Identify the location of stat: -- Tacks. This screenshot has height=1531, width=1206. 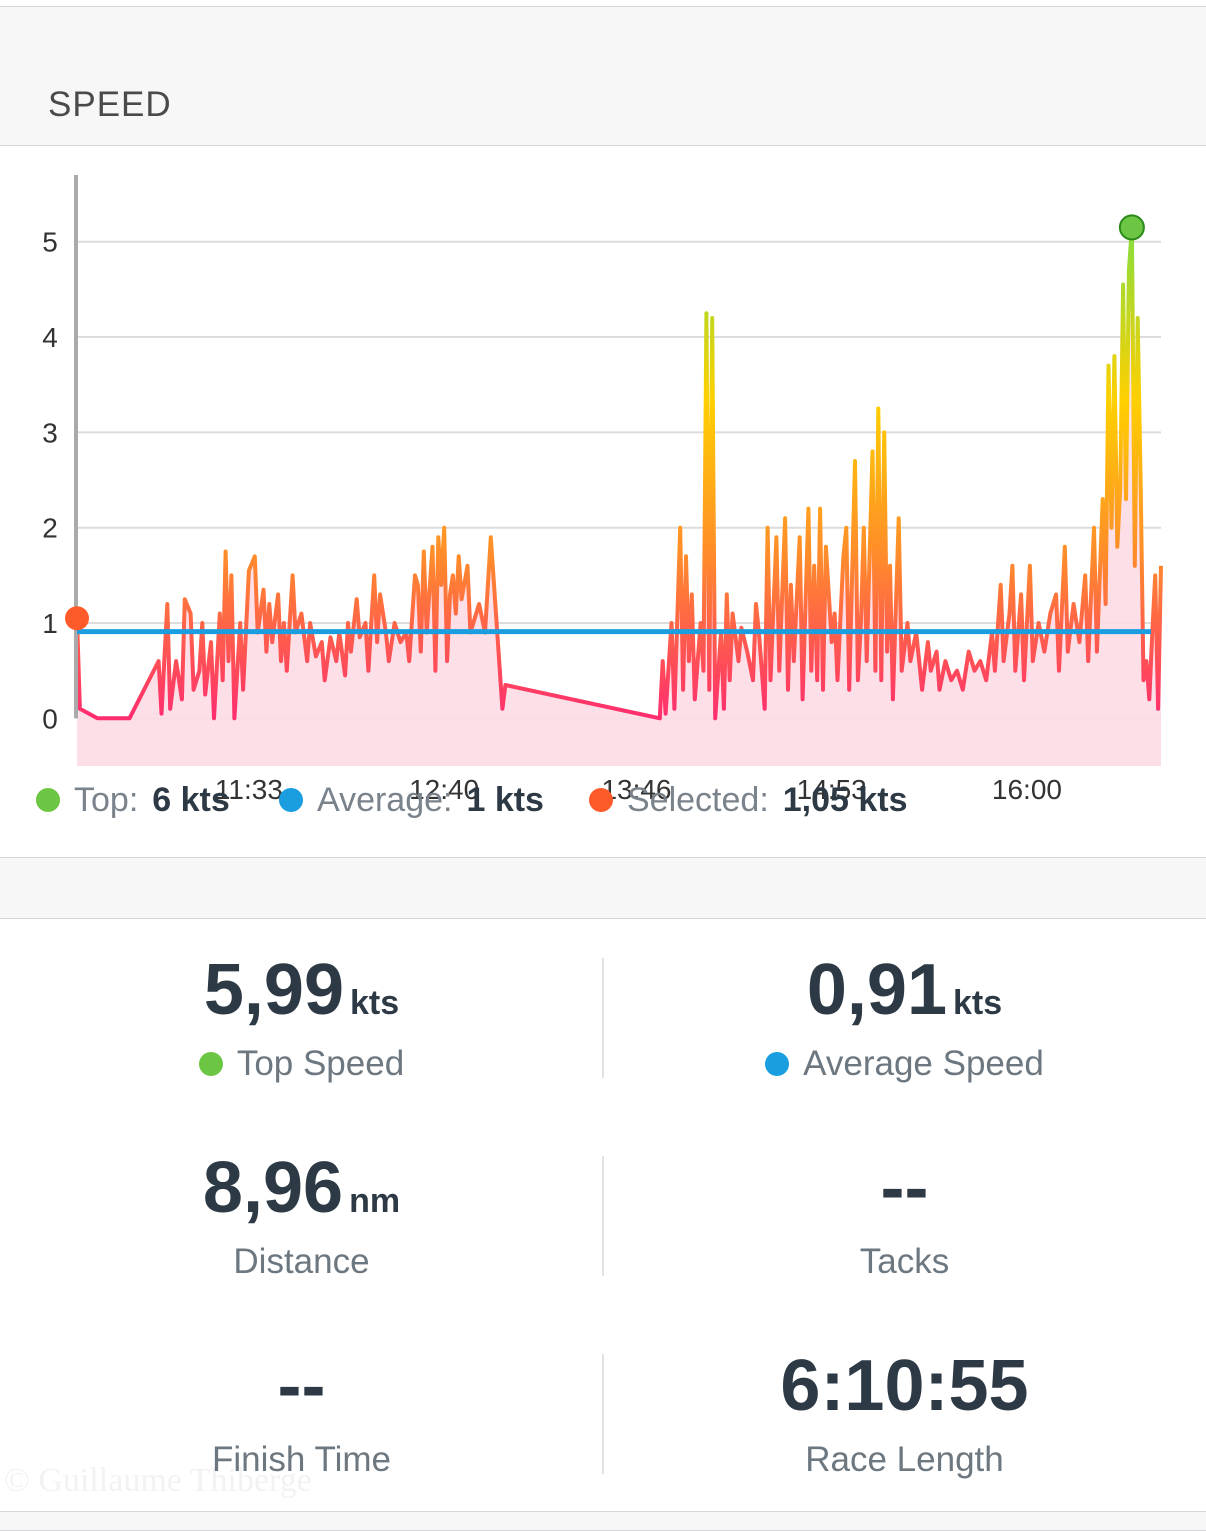
(904, 1215).